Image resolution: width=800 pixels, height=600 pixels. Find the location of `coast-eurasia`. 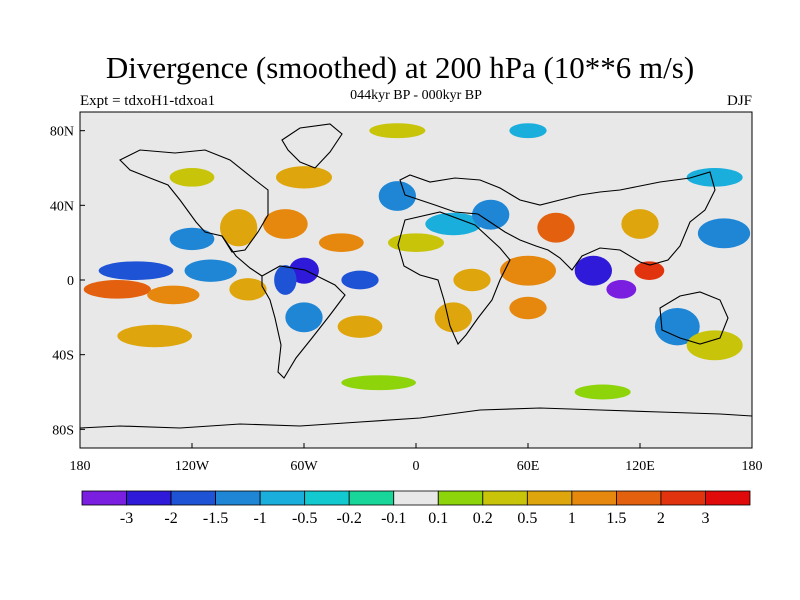

coast-eurasia is located at coordinates (557, 221).